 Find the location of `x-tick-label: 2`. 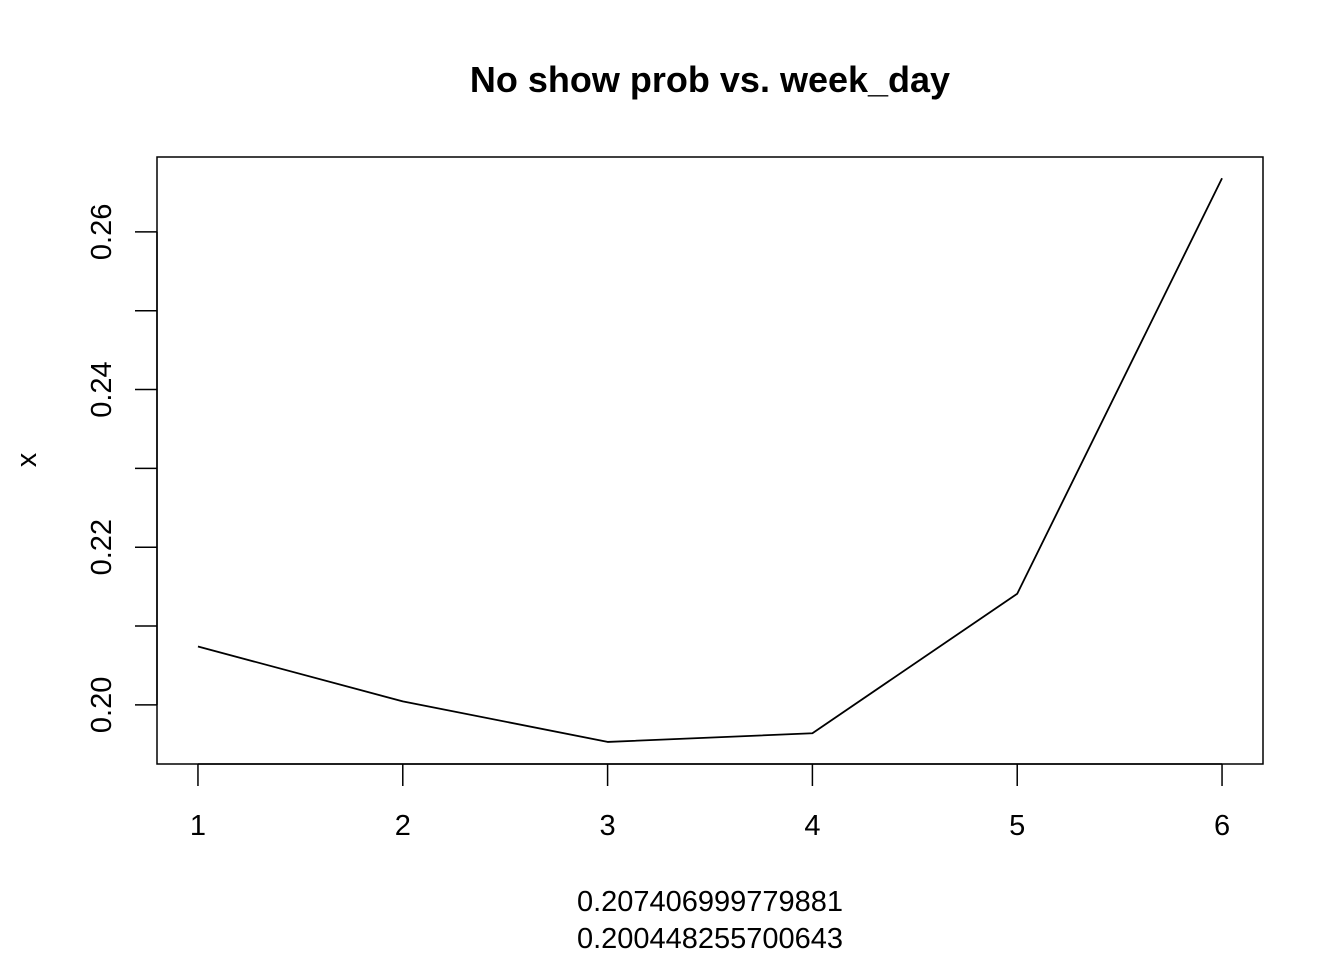

x-tick-label: 2 is located at coordinates (403, 826).